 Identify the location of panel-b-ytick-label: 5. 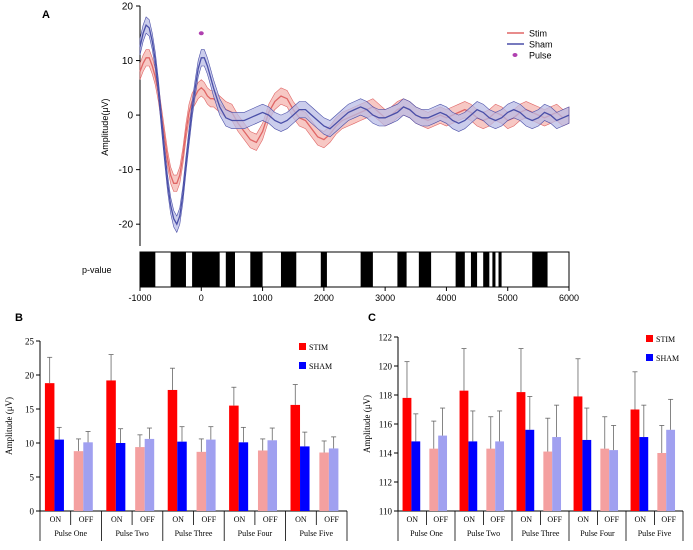
(32, 478).